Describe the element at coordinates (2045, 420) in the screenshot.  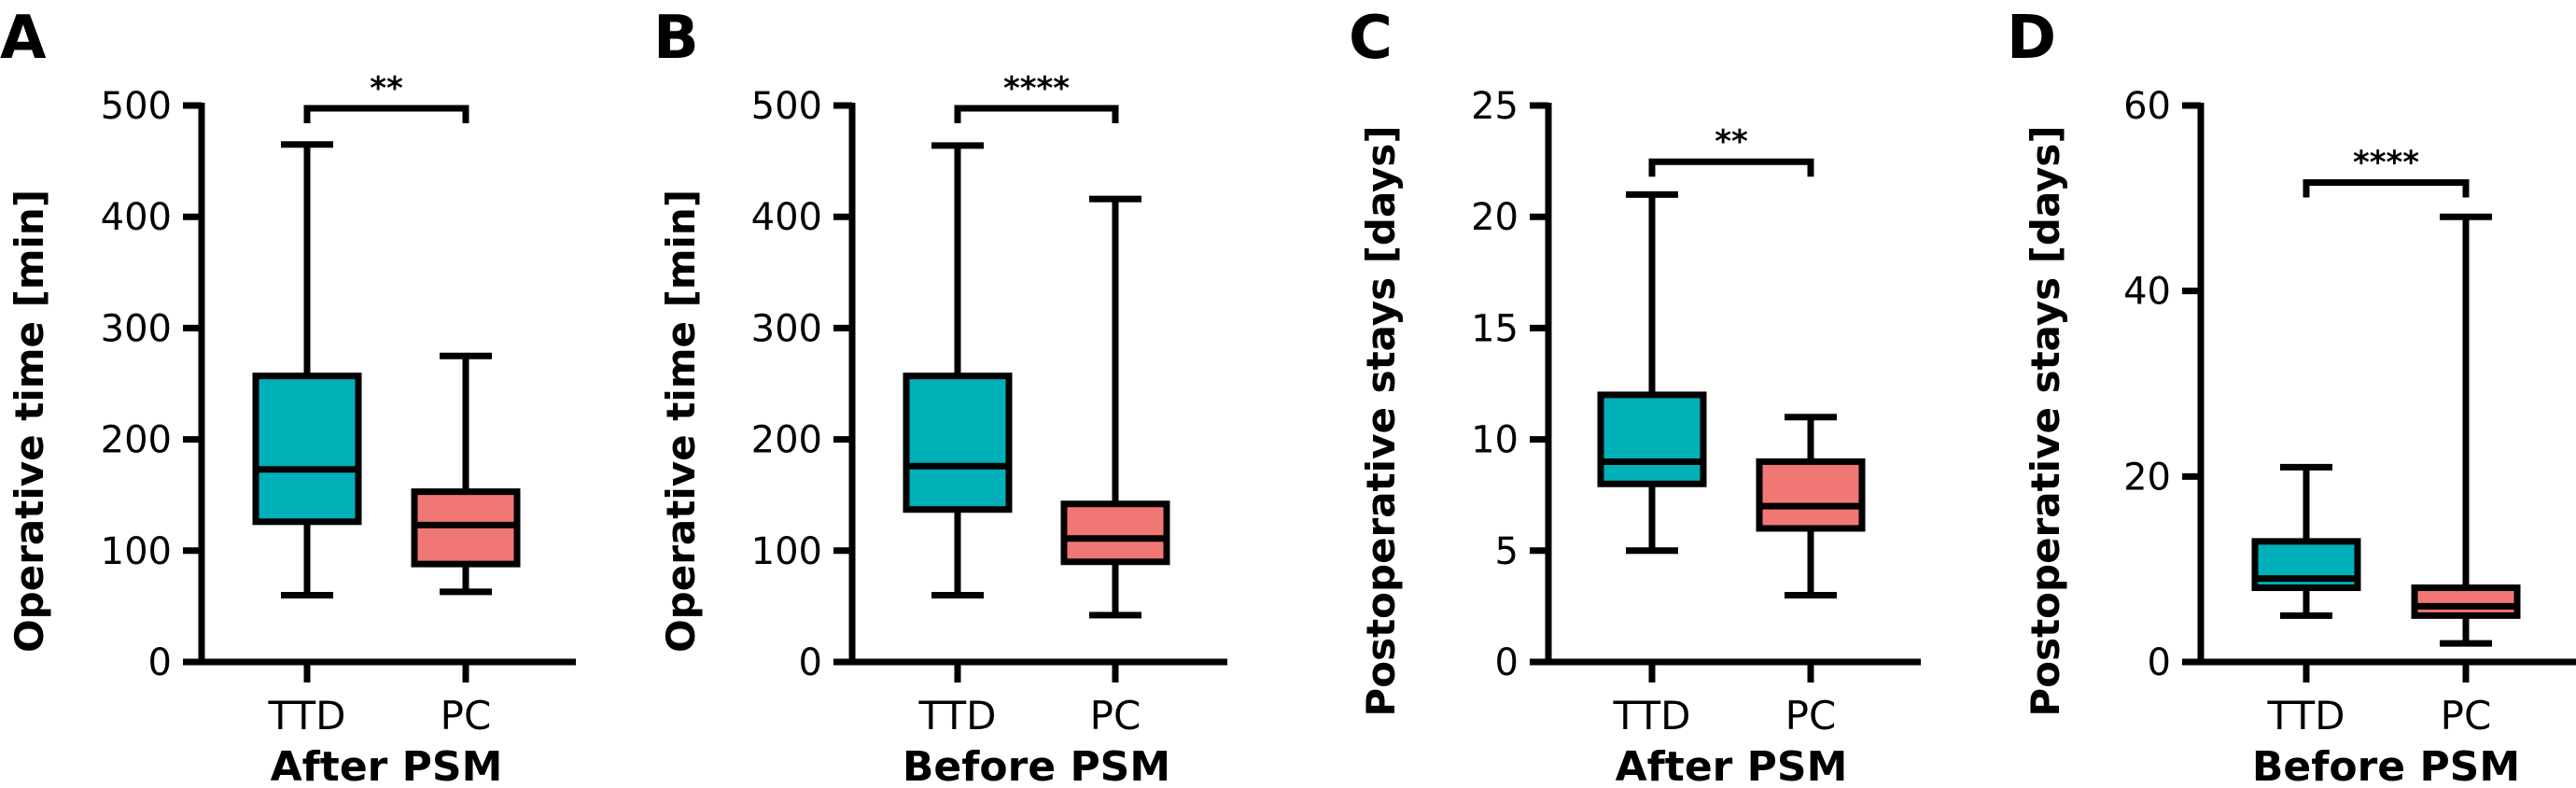
I see `y-axis-label-d: Postoperative stays [days]` at that location.